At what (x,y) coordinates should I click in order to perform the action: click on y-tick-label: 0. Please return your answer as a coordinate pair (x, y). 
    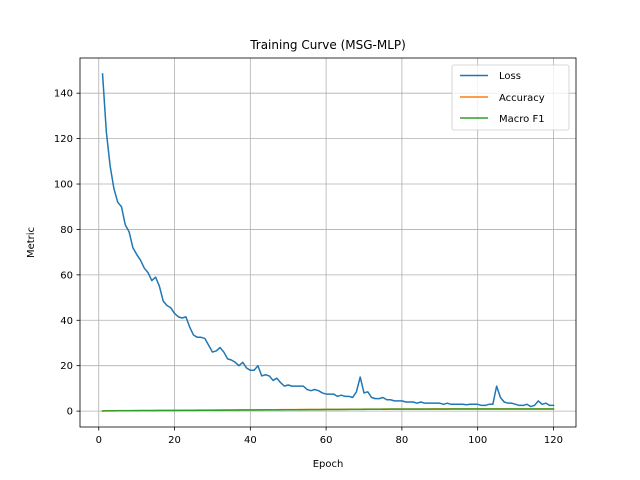
    Looking at the image, I should click on (70, 412).